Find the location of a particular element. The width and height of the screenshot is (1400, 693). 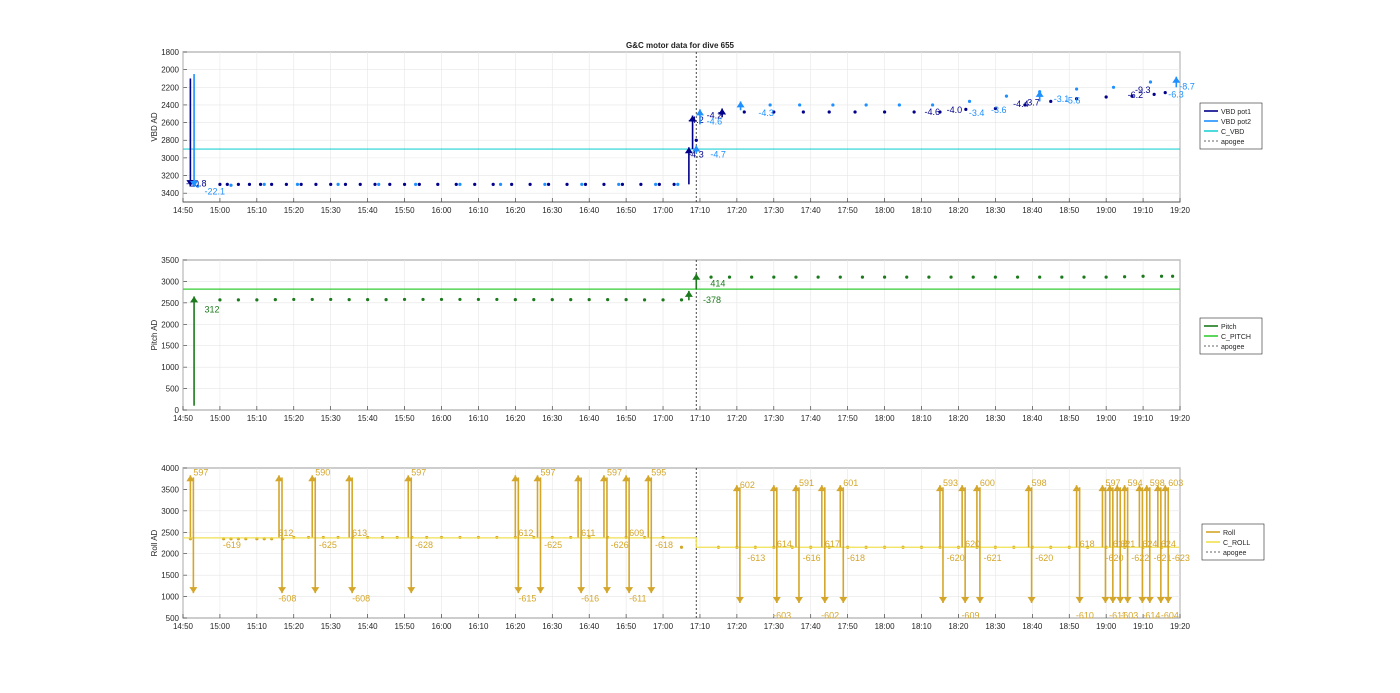

x-tick-label: 19:20 is located at coordinates (1180, 210).